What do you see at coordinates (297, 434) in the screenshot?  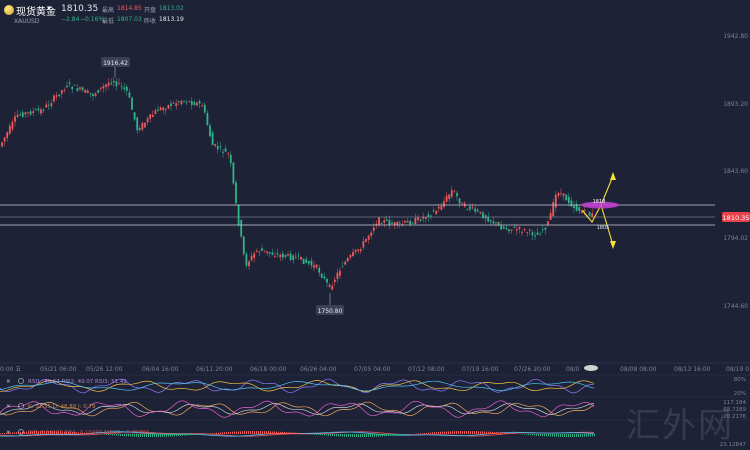 I see `macd-pane` at bounding box center [297, 434].